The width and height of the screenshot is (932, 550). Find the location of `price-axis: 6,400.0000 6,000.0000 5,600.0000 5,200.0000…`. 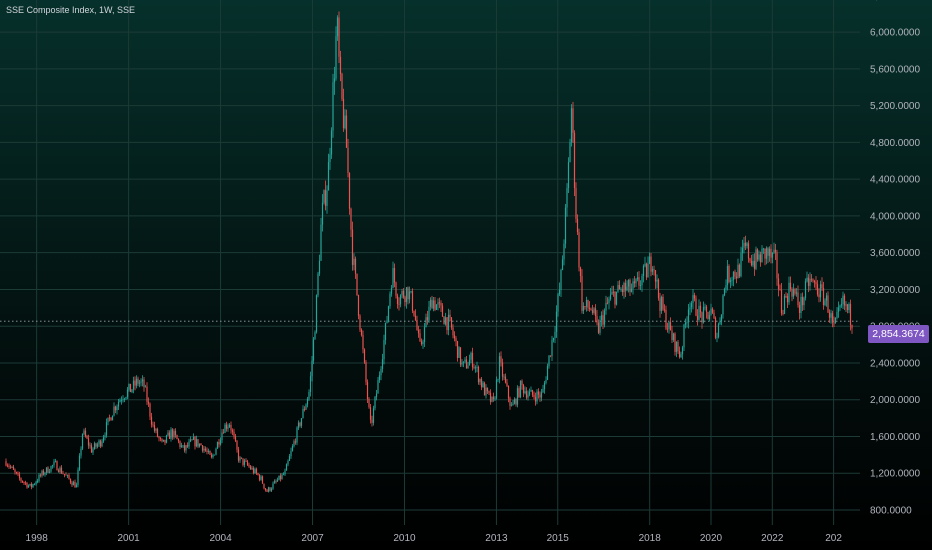

price-axis: 6,400.0000 6,000.0000 5,600.0000 5,200.0000… is located at coordinates (895, 258).